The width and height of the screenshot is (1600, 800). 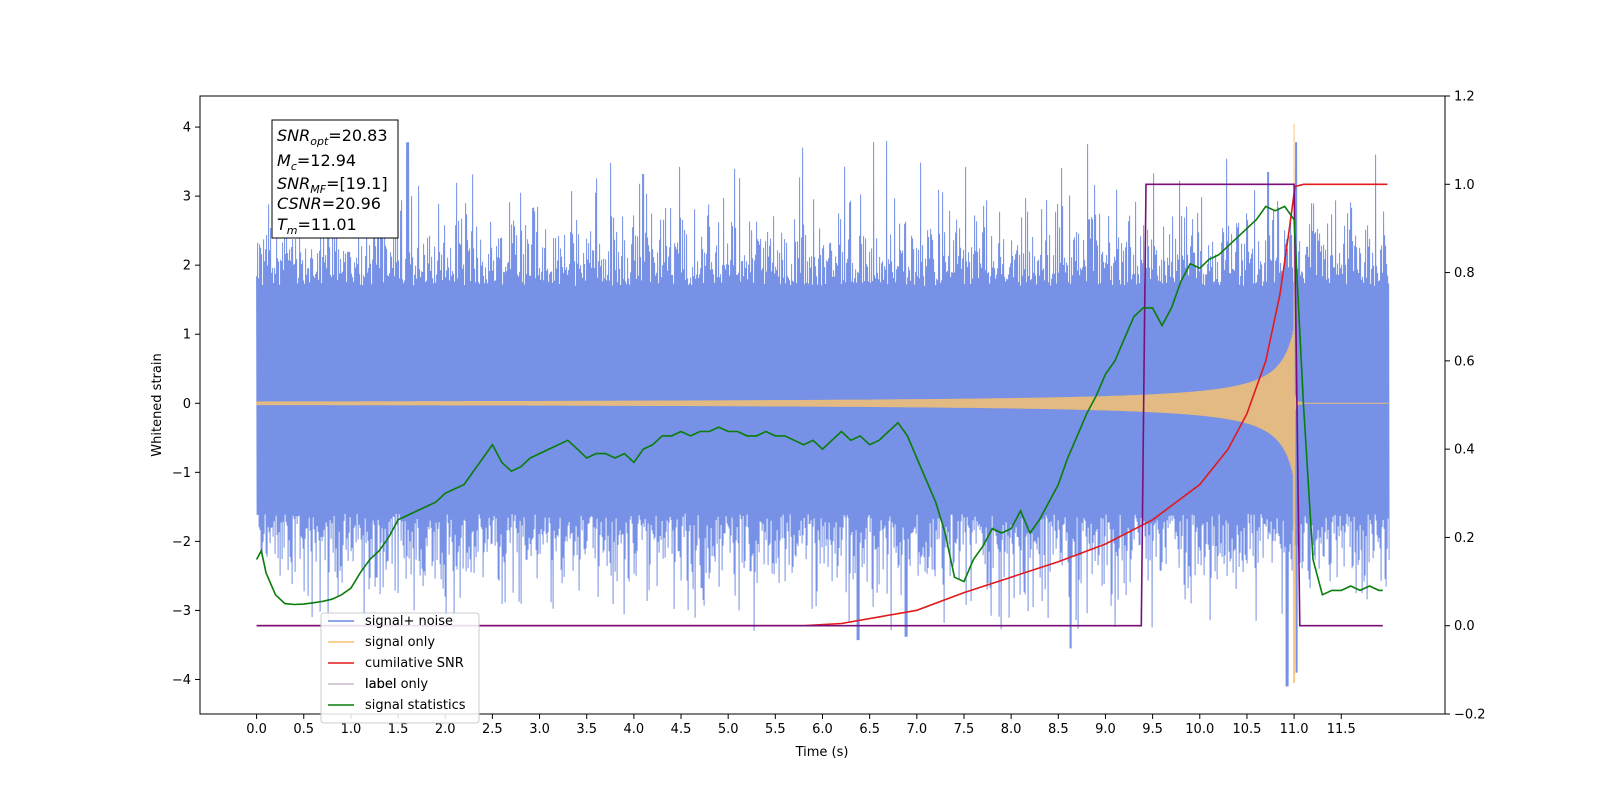 What do you see at coordinates (1341, 729) in the screenshot?
I see `x-tick-label: 11.5` at bounding box center [1341, 729].